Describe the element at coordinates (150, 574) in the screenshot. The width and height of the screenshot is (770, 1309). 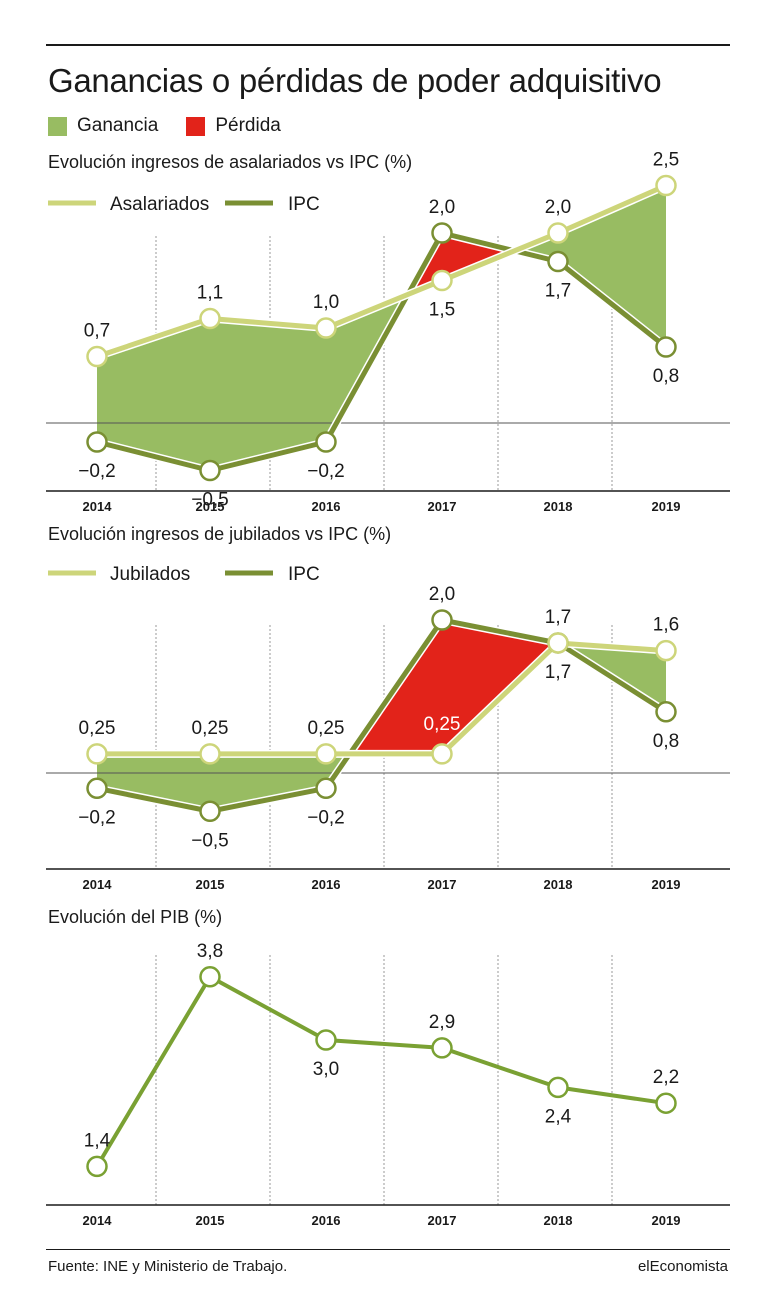
I see `chart2-legend-income-label: Jubilados` at that location.